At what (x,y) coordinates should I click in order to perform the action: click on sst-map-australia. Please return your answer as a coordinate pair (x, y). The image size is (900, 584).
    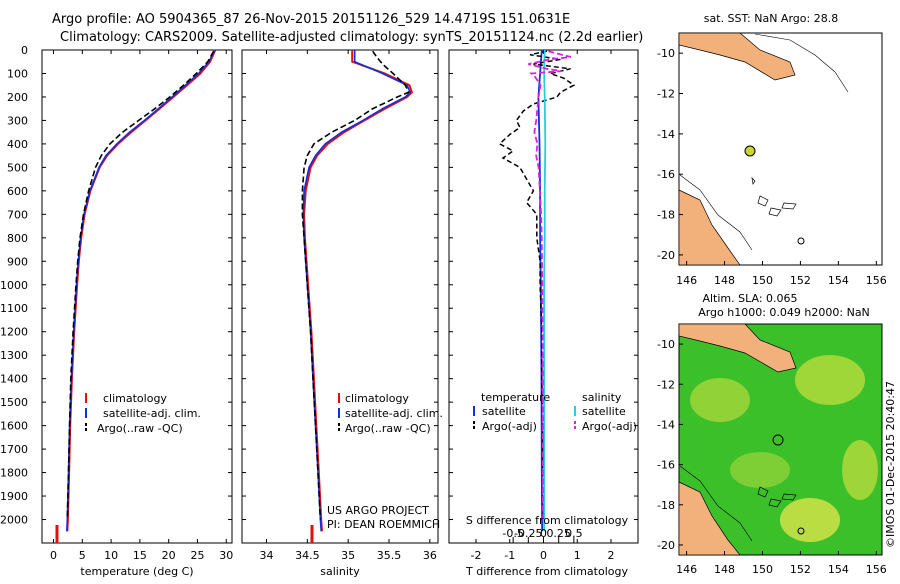
    Looking at the image, I should click on (709, 227).